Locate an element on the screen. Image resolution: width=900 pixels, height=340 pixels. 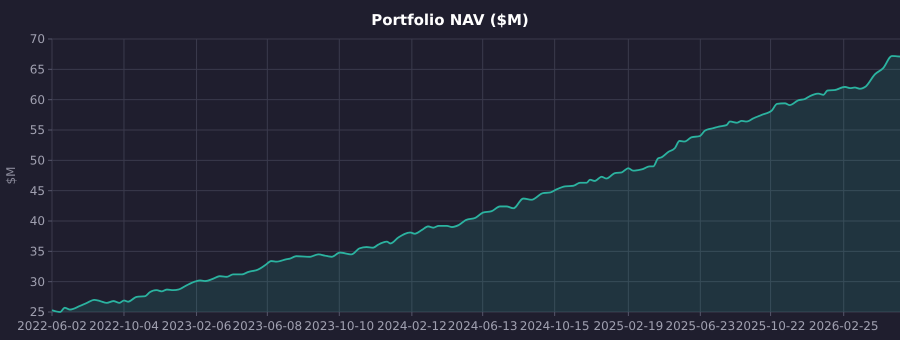
x-tick-label: 2022-10-04 is located at coordinates (124, 326).